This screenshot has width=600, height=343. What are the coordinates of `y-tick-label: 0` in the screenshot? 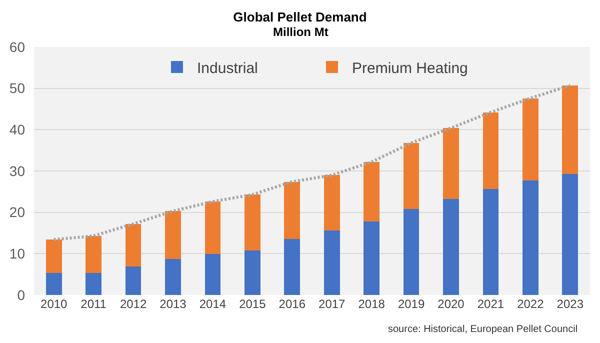 It's located at (21, 294).